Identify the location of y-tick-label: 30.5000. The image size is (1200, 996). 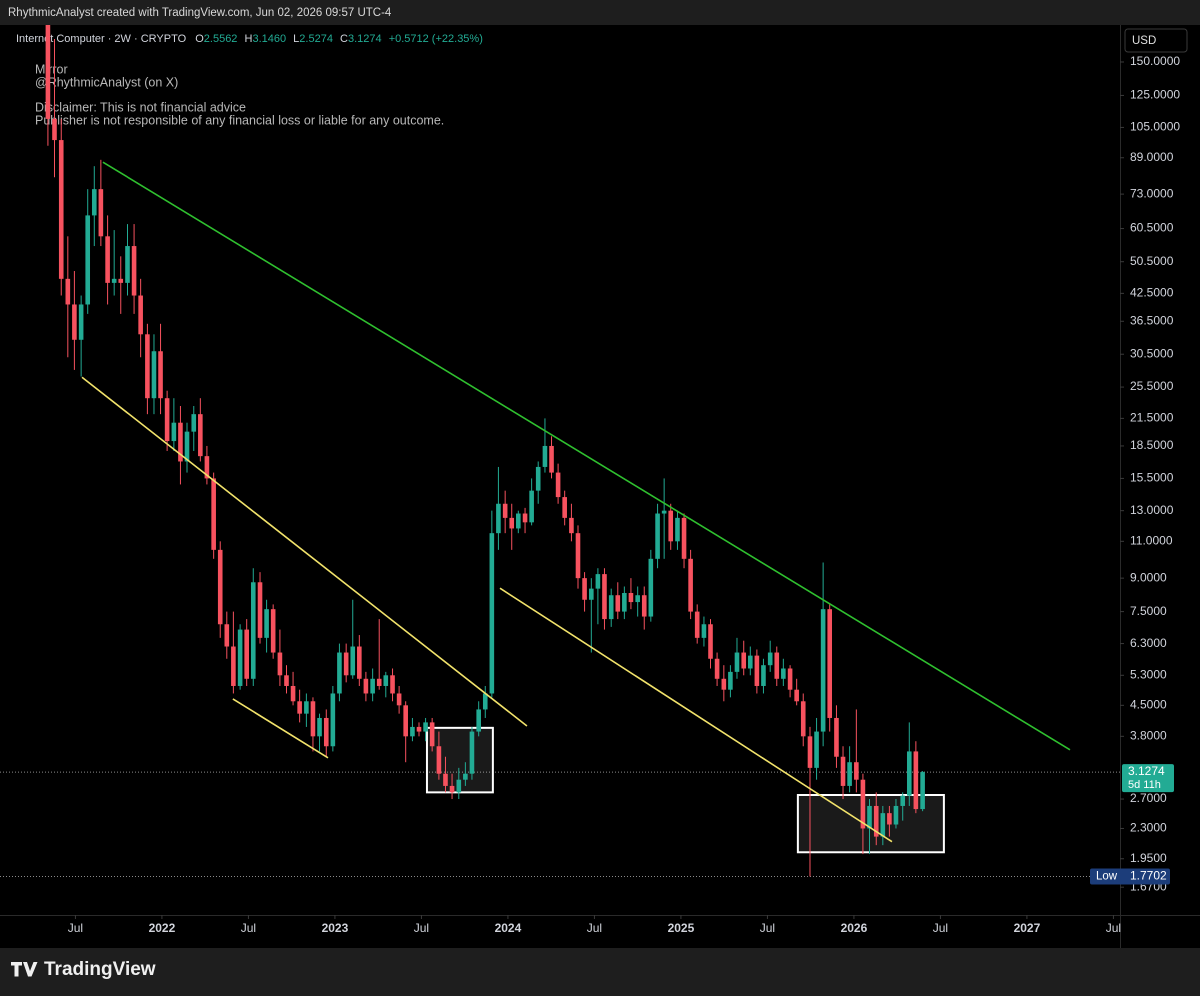
(1152, 353).